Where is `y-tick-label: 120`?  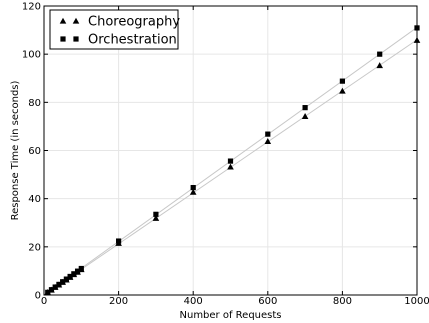 y-tick-label: 120 is located at coordinates (31, 7).